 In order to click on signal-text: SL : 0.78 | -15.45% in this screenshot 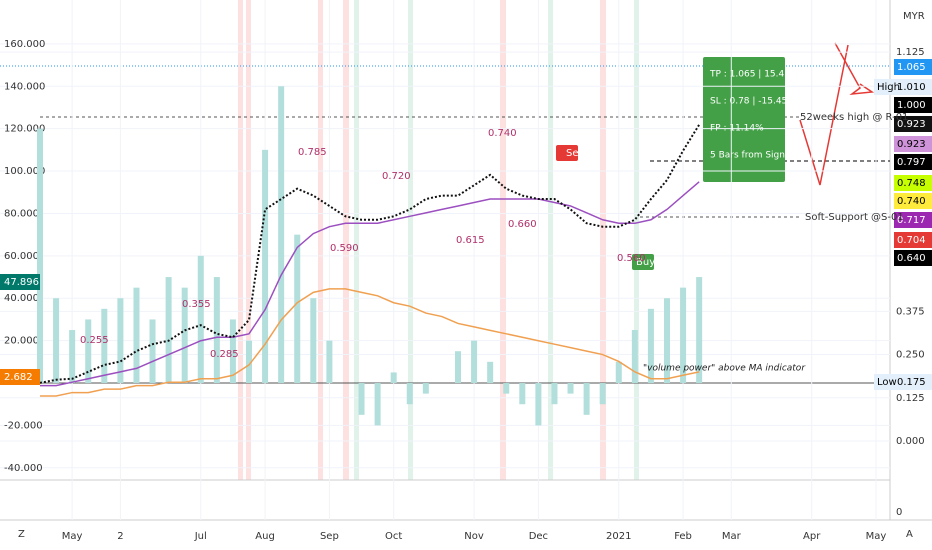, I will do `click(753, 102)`.